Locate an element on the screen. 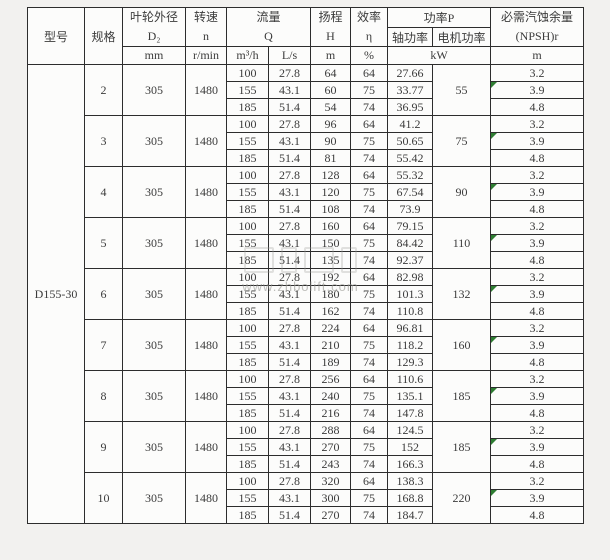 The height and width of the screenshot is (560, 610). head-cell: 90 is located at coordinates (331, 141).